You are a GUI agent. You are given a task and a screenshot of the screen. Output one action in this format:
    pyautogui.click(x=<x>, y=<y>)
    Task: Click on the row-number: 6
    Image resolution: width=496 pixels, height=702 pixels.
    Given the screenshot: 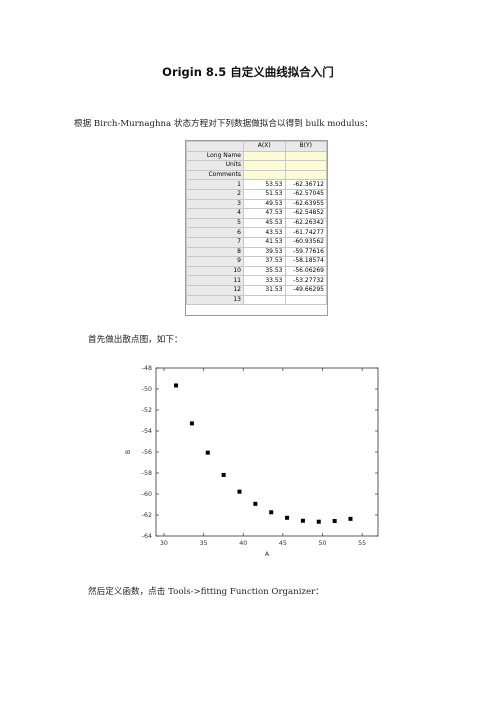 What is the action you would take?
    pyautogui.click(x=215, y=232)
    